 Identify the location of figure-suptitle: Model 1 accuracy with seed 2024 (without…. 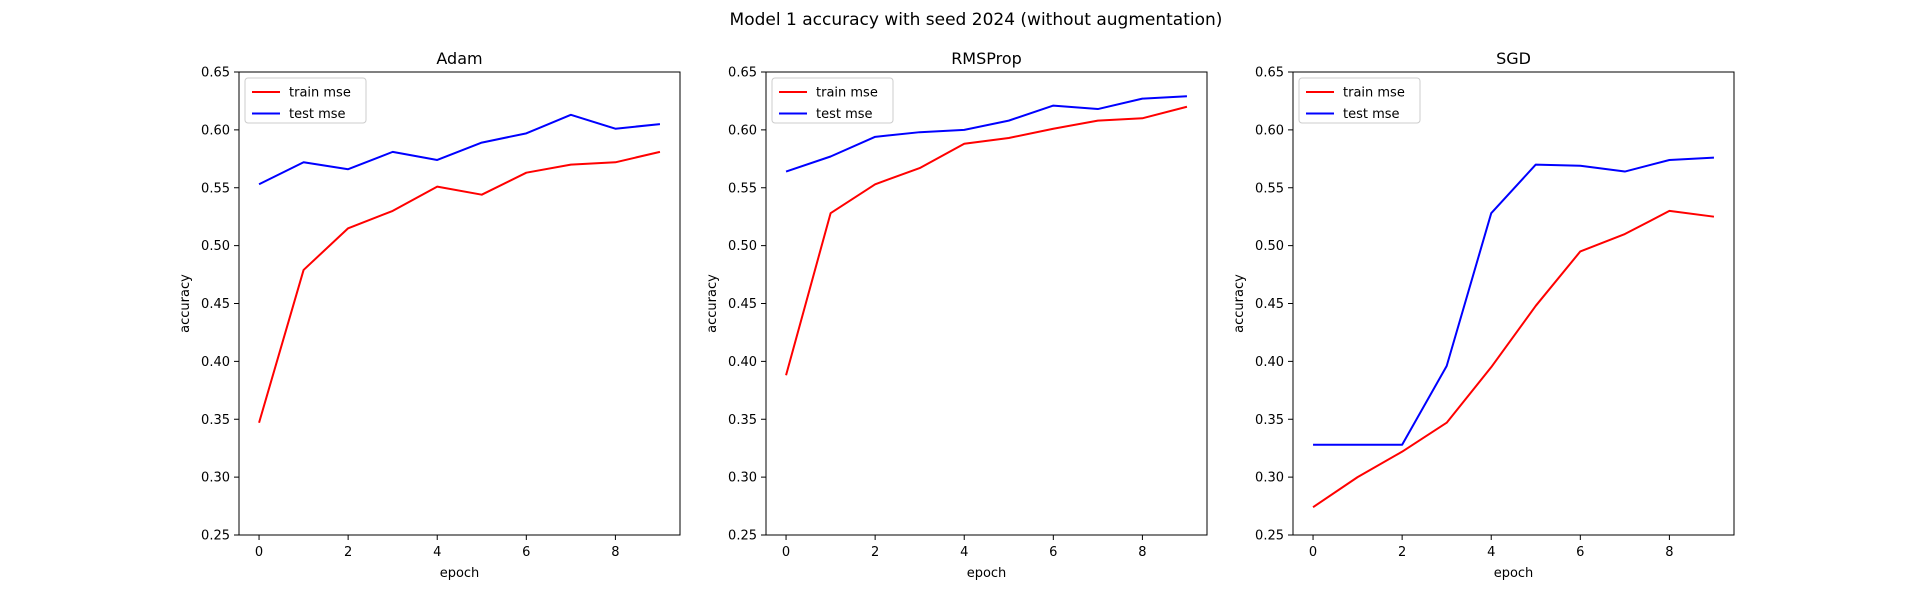
(976, 20).